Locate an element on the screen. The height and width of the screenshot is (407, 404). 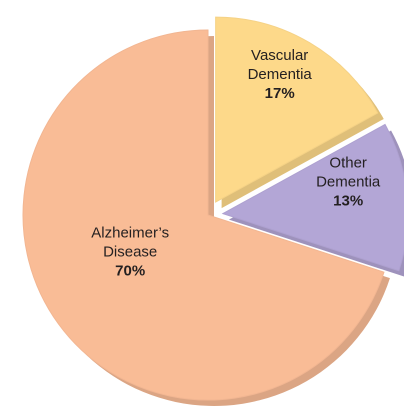
label-line: Alzheimer’s is located at coordinates (130, 233).